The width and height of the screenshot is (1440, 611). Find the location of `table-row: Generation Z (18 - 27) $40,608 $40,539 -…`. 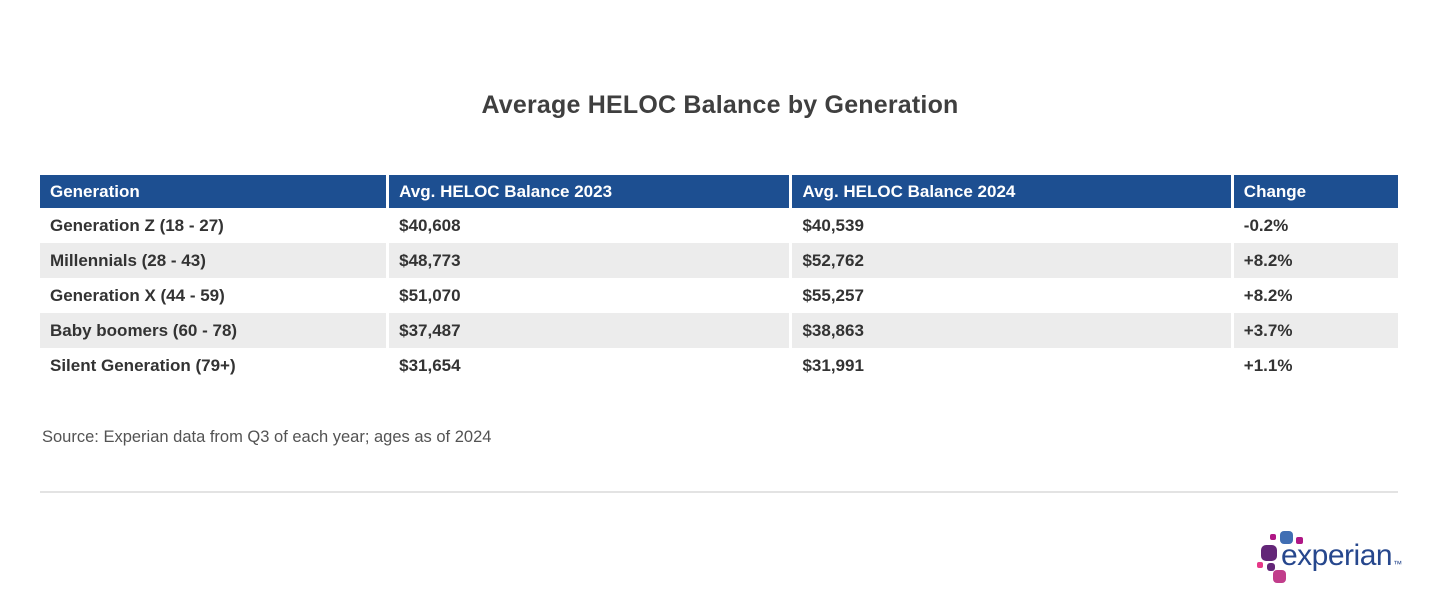

table-row: Generation Z (18 - 27) $40,608 $40,539 -… is located at coordinates (719, 225).